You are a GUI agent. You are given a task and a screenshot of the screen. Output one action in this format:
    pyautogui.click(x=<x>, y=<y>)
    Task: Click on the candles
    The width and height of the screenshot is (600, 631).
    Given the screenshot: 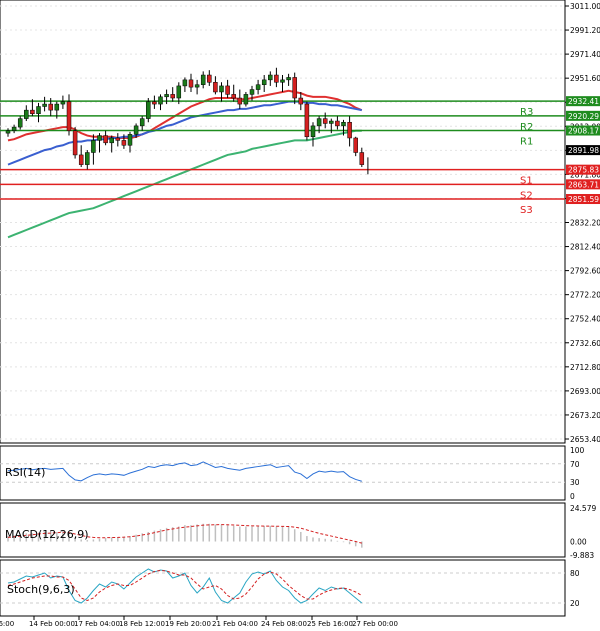 What is the action you would take?
    pyautogui.click(x=187, y=121)
    